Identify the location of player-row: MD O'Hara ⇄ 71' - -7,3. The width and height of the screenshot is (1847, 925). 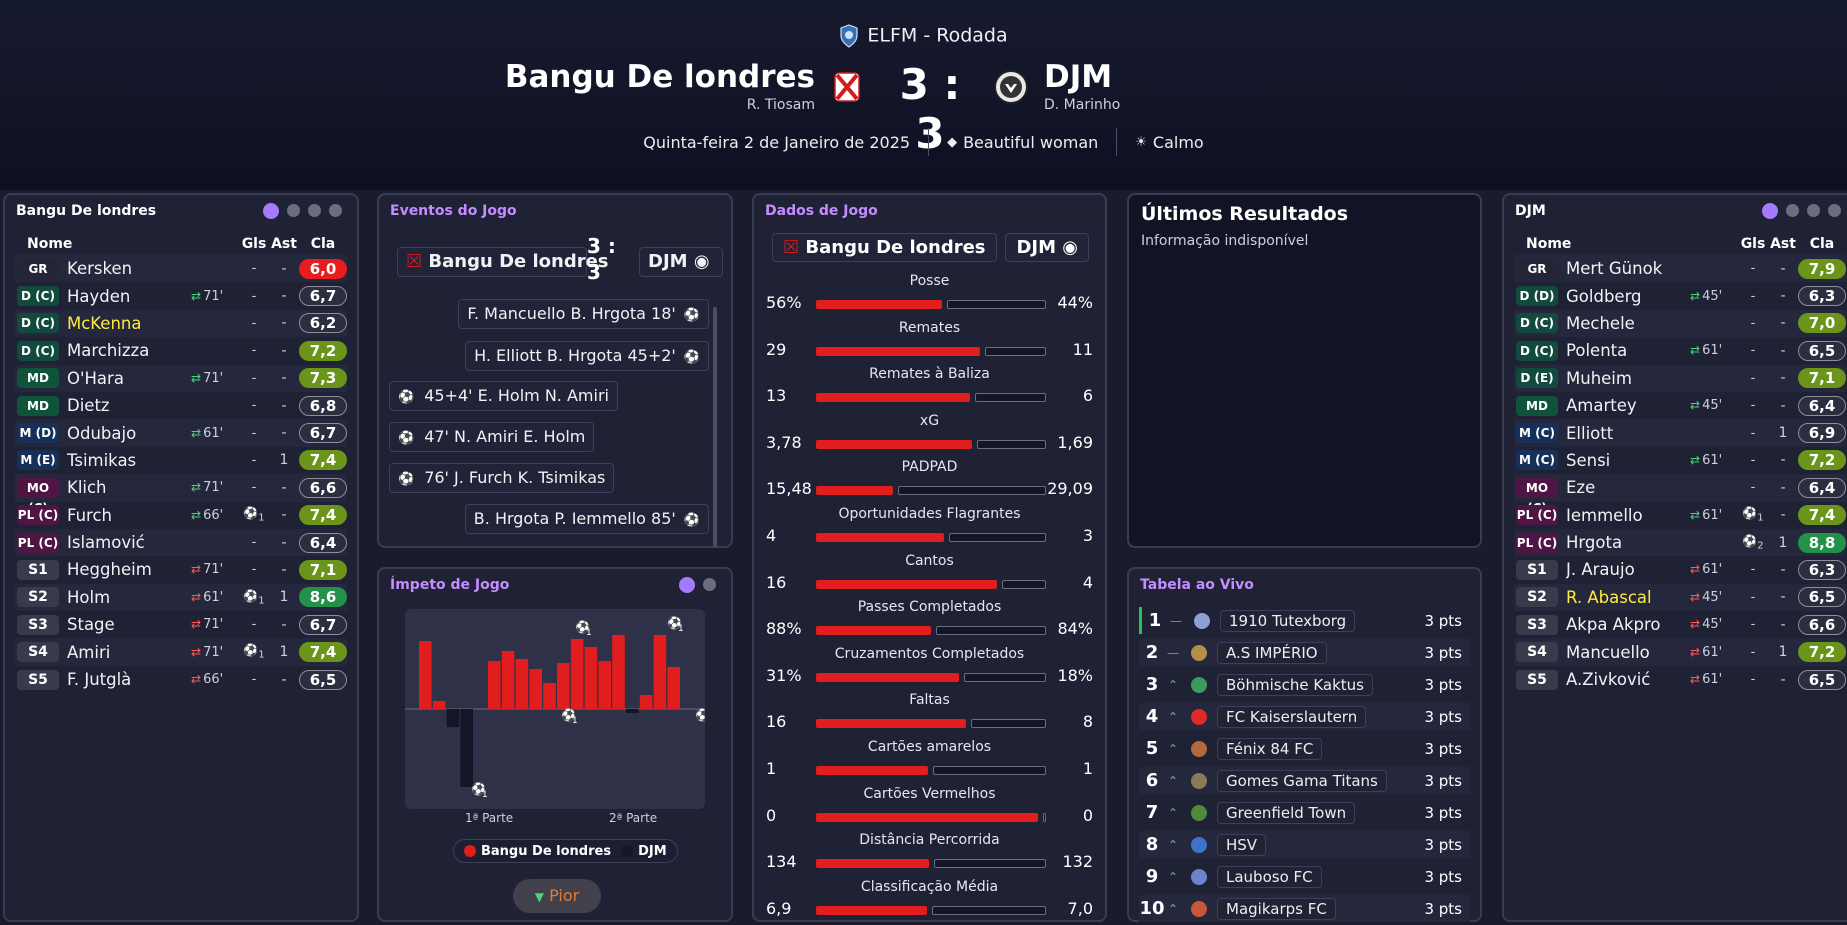
(181, 378).